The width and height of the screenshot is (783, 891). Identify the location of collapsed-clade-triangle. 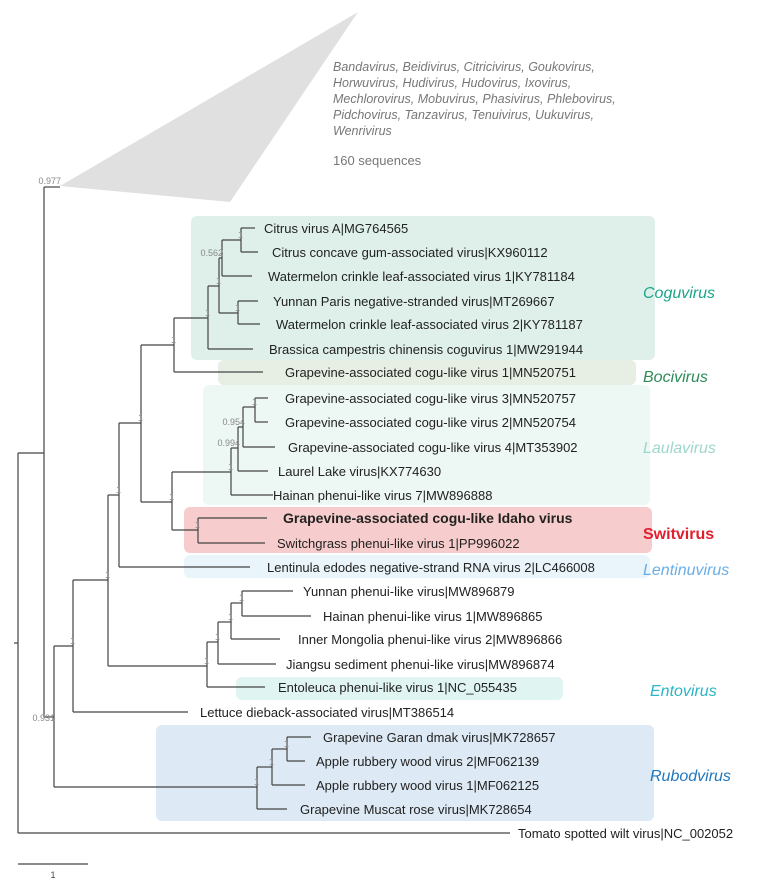
(209, 107).